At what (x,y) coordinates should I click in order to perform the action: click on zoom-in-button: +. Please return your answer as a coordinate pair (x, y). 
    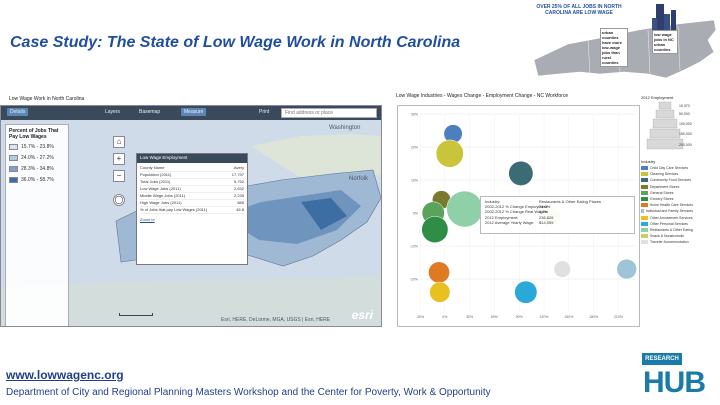
    Looking at the image, I should click on (119, 159).